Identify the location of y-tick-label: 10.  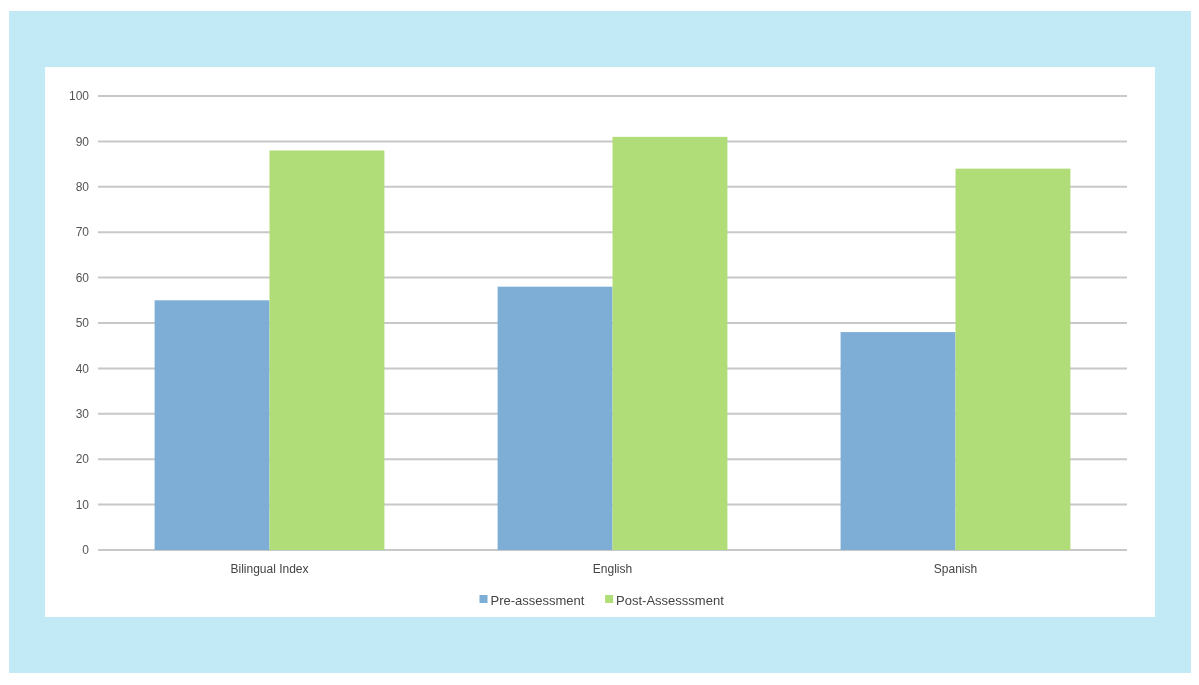
(82, 504).